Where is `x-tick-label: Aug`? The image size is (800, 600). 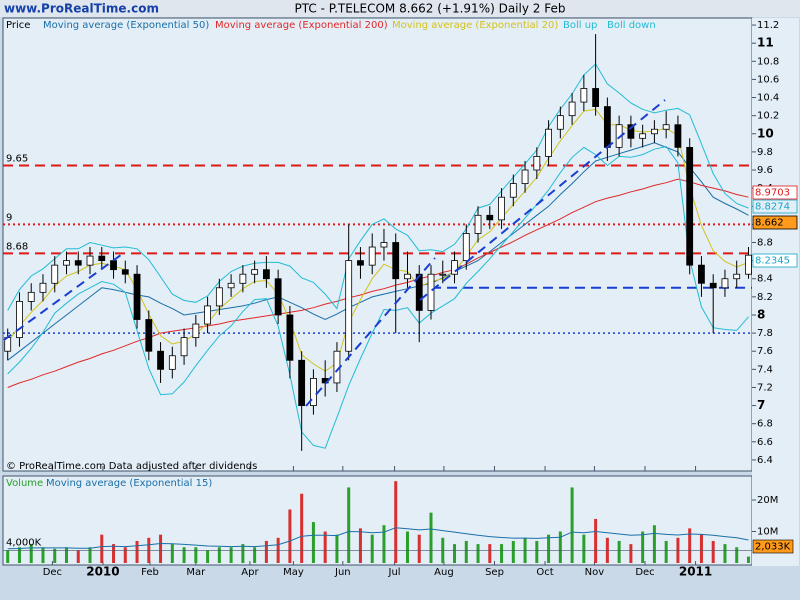 x-tick-label: Aug is located at coordinates (444, 572).